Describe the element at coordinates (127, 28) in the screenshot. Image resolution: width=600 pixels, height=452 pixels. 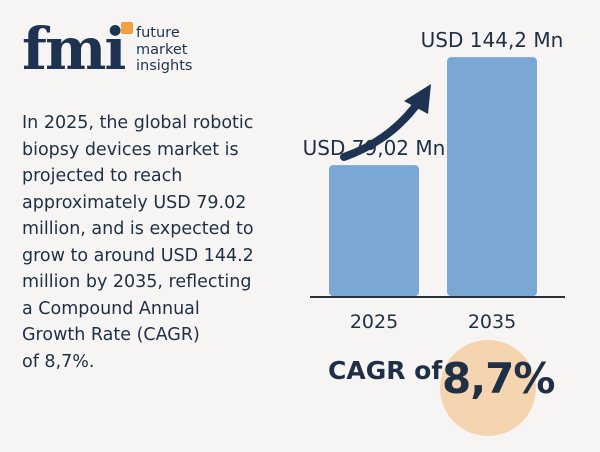
I see `logo-accent-dot` at that location.